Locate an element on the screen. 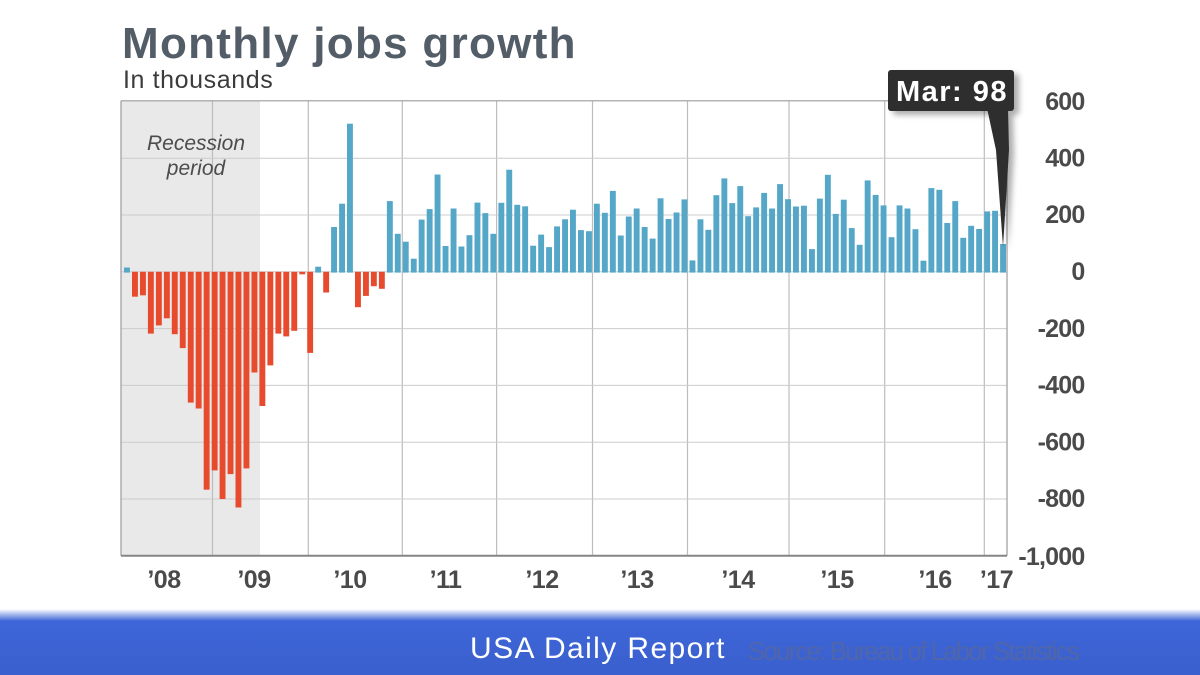  svg-text: -200 is located at coordinates (1061, 329).